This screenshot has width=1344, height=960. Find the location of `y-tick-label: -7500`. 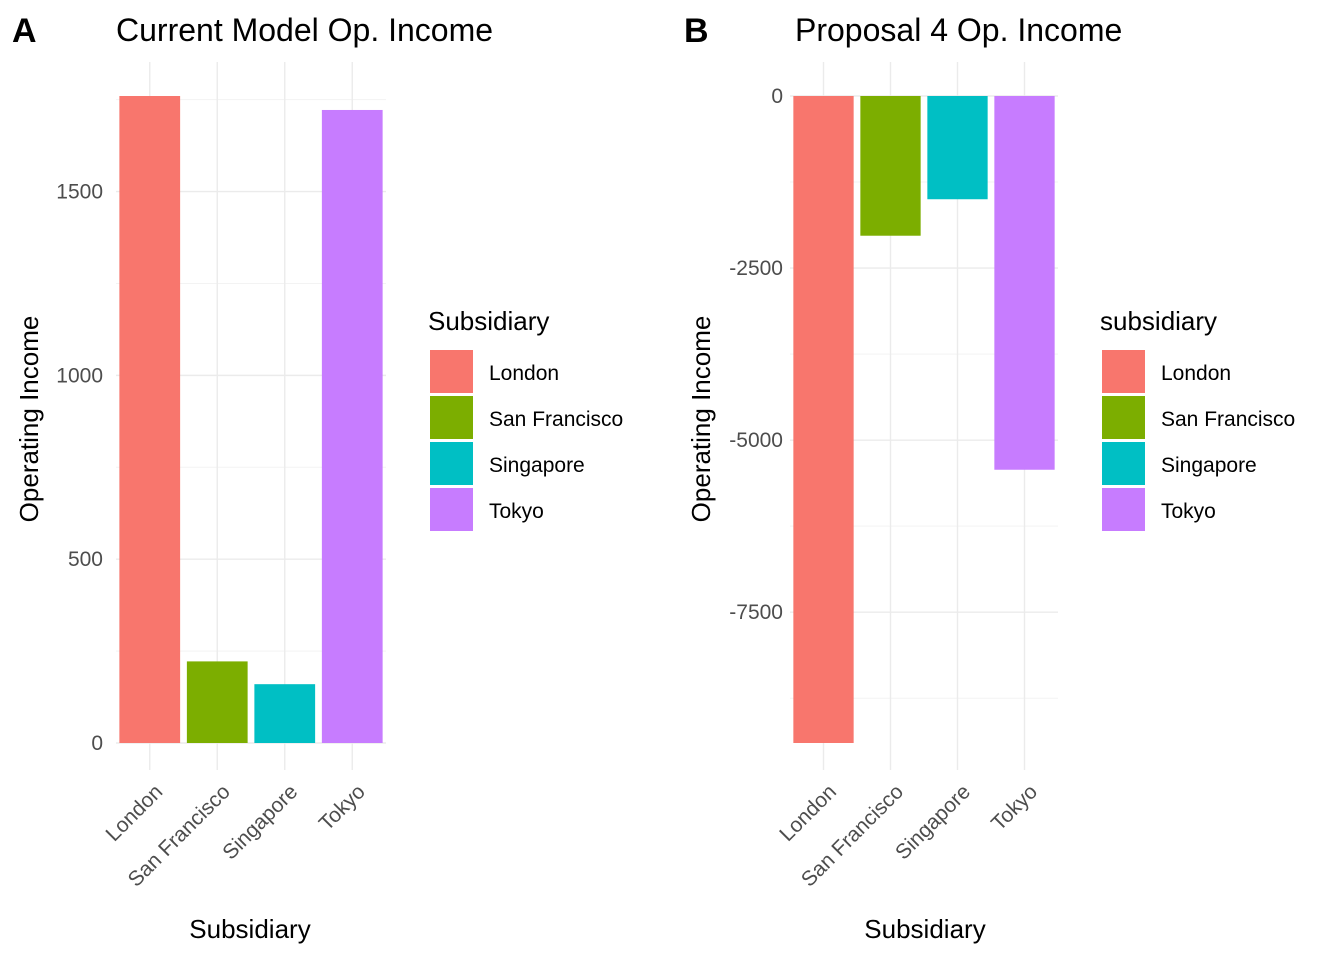

y-tick-label: -7500 is located at coordinates (756, 612).